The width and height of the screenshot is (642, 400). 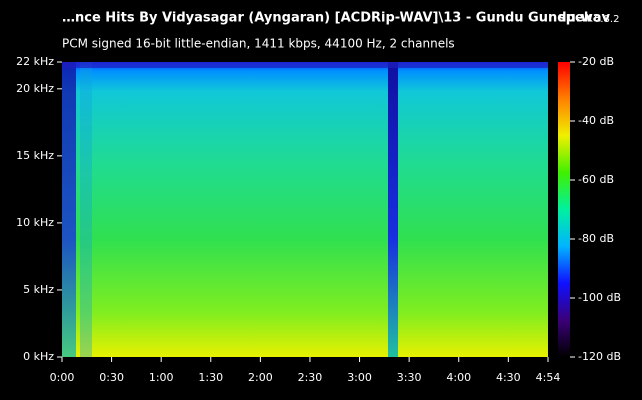 I want to click on x-tick-label: 1:30, so click(x=210, y=377).